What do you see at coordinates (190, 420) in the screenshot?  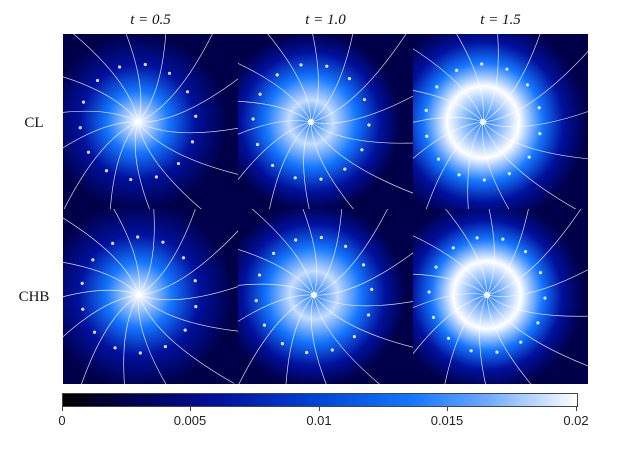 I see `colorbar-tick-label: 0.005` at bounding box center [190, 420].